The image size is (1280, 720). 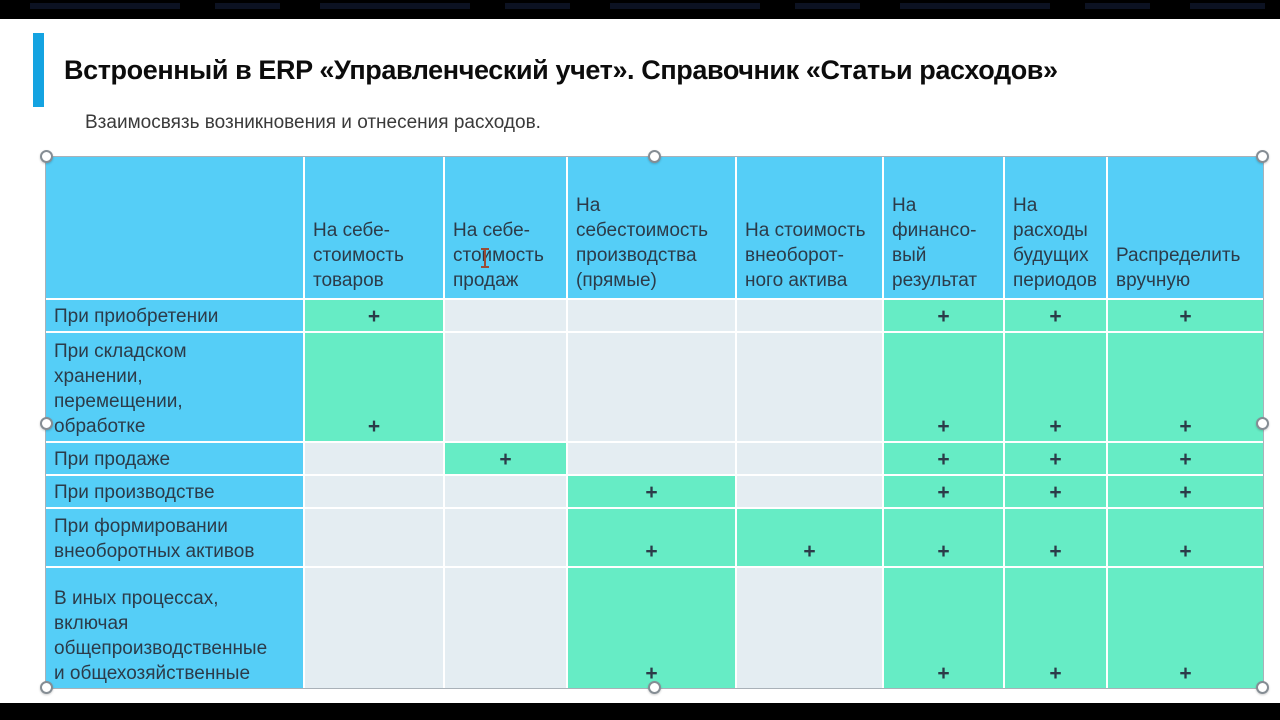 What do you see at coordinates (174, 315) in the screenshot?
I see `row-label-0: При приобретении` at bounding box center [174, 315].